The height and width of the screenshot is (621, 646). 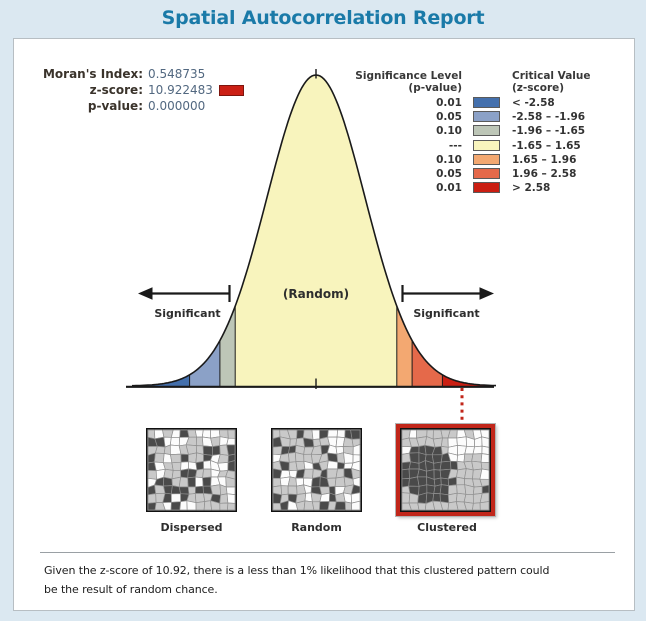 I want to click on pattern-label-clustered: Clustered, so click(x=447, y=527).